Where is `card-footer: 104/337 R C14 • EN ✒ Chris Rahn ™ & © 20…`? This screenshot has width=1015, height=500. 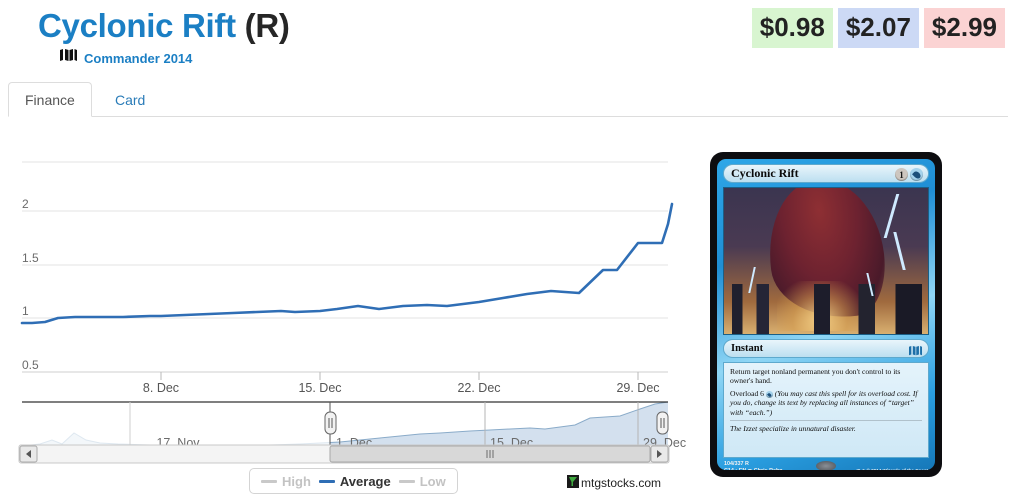
card-footer: 104/337 R C14 • EN ✒ Chris Rahn ™ & © 20… is located at coordinates (826, 465).